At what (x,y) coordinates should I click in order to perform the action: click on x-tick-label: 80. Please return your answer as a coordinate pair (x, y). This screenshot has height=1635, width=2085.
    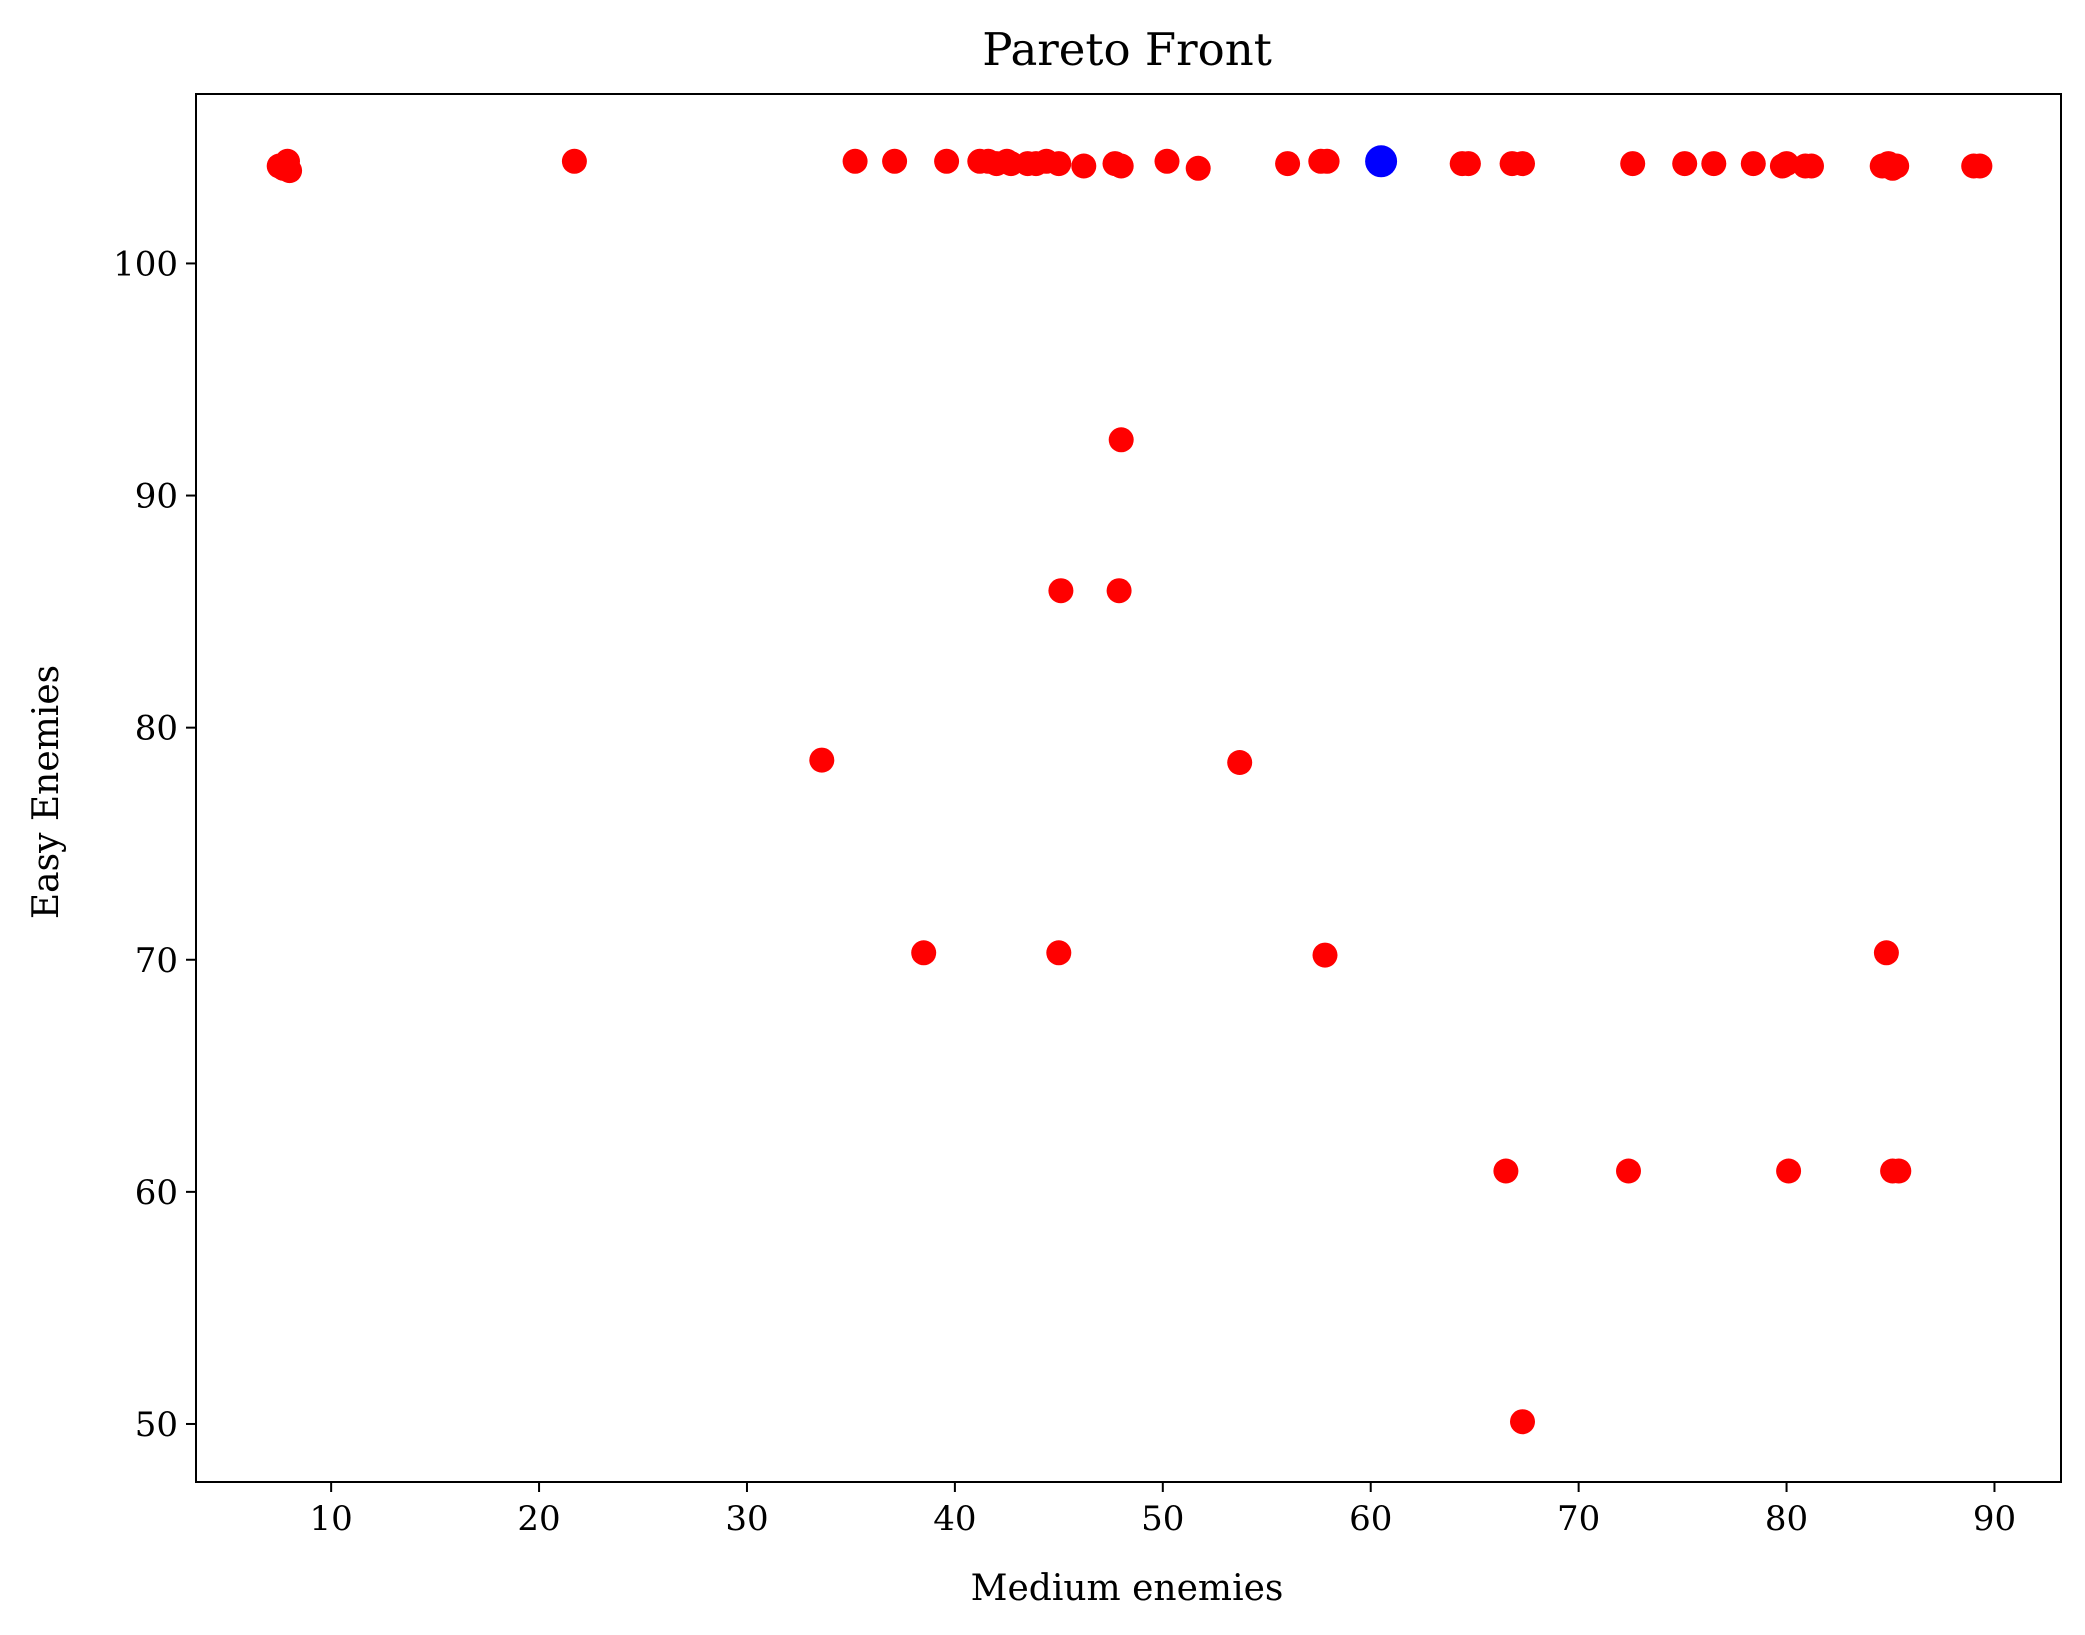
    Looking at the image, I should click on (1786, 1519).